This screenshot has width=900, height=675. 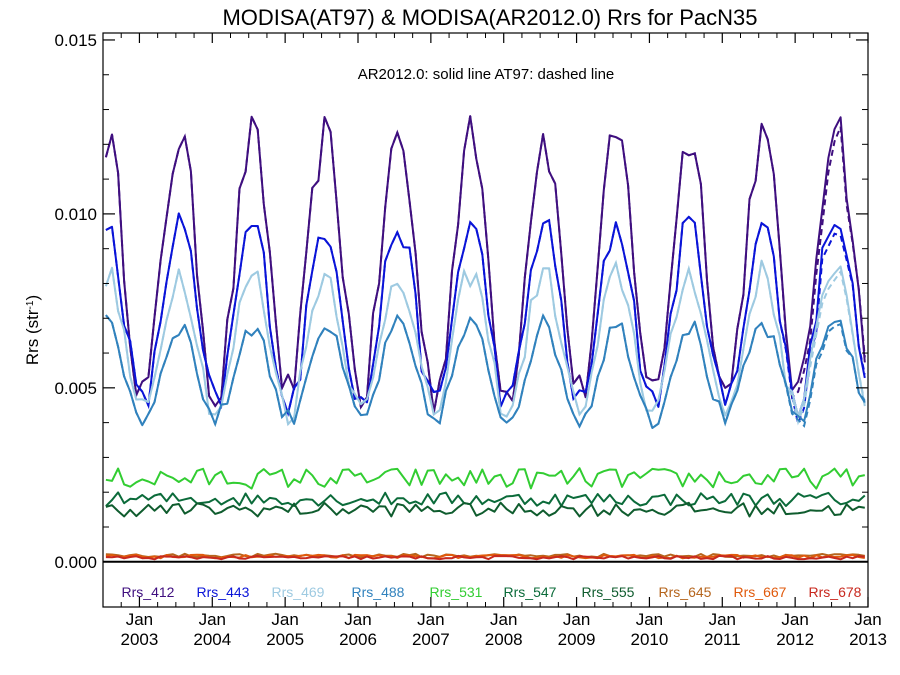 What do you see at coordinates (577, 639) in the screenshot?
I see `x-tick-year: 2009` at bounding box center [577, 639].